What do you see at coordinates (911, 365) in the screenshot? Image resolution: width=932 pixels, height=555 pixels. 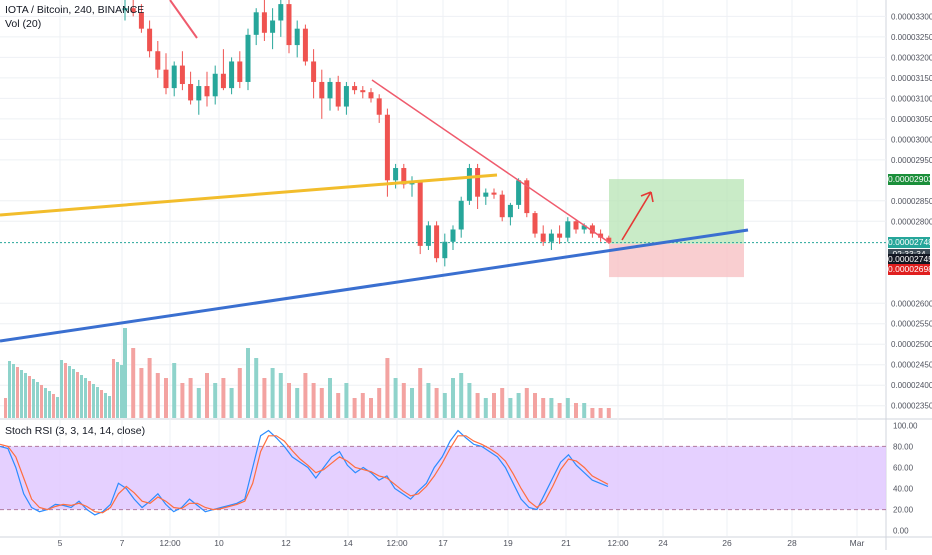 I see `price-axis-label: 0.00002450` at bounding box center [911, 365].